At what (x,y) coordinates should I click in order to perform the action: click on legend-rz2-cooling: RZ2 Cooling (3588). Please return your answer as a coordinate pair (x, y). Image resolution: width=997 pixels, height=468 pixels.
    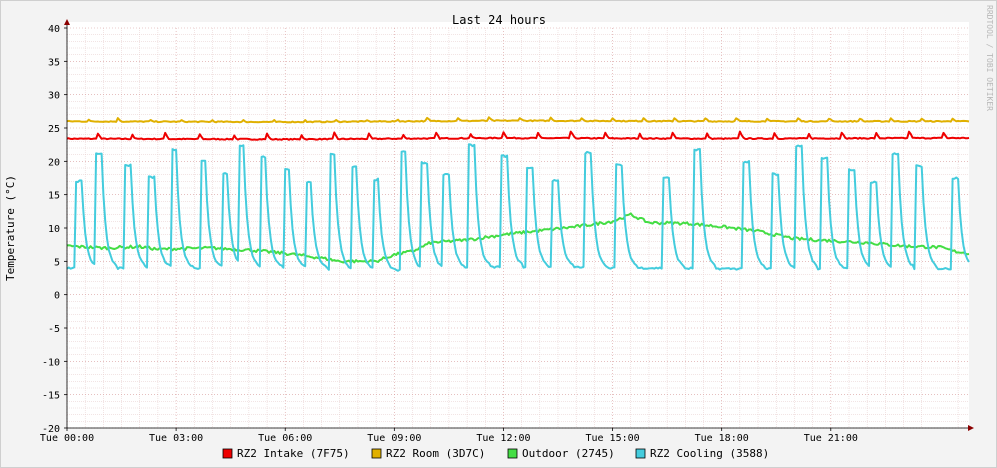
    Looking at the image, I should click on (702, 453).